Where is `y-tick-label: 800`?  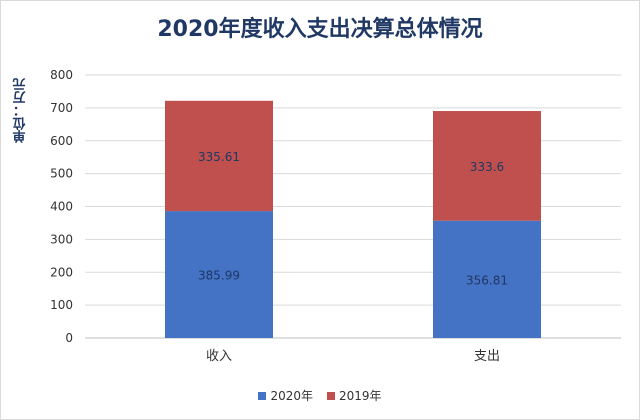
y-tick-label: 800 is located at coordinates (61, 75).